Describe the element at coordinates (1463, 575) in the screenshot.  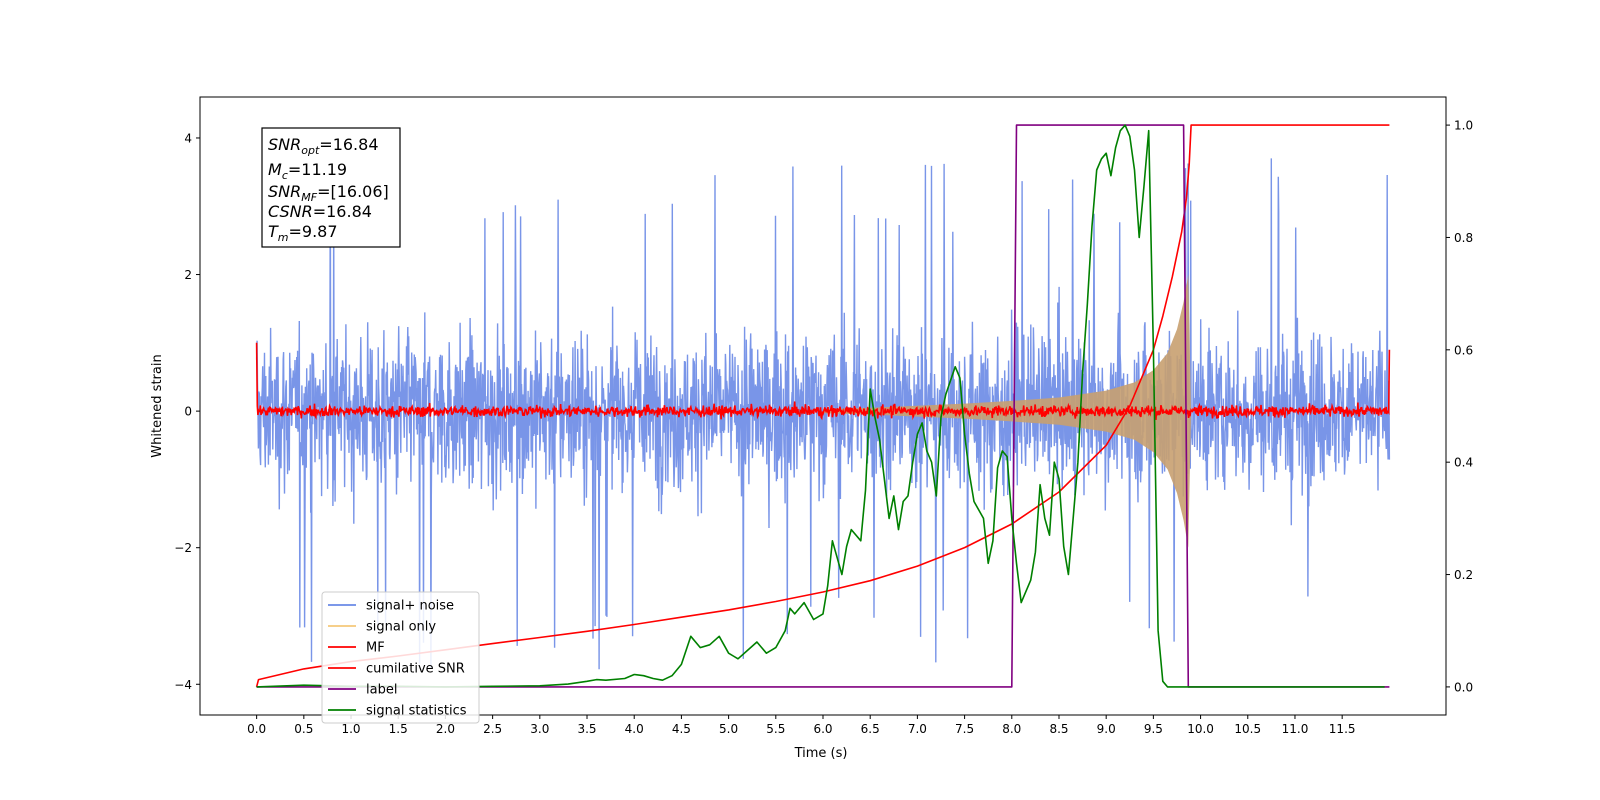
I see `y-right-tick-label: 0.2` at that location.